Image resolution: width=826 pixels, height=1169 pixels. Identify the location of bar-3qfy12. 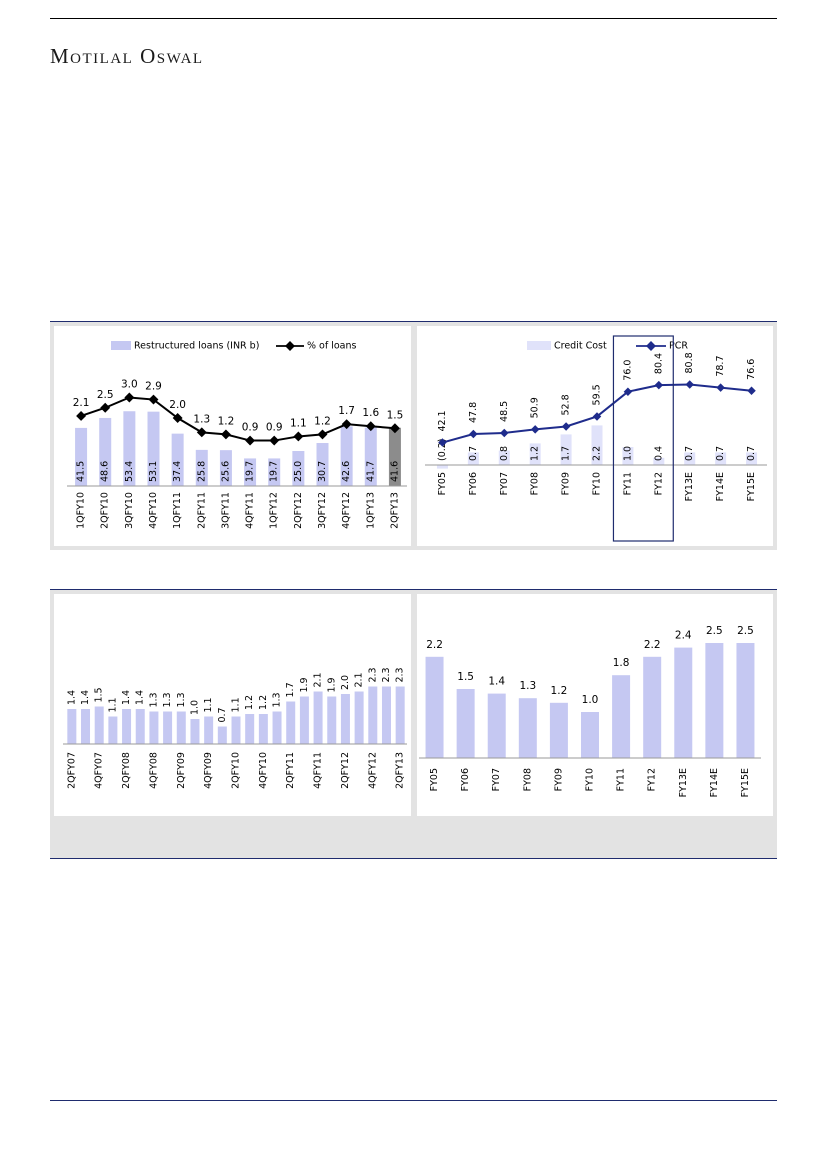
(359, 717).